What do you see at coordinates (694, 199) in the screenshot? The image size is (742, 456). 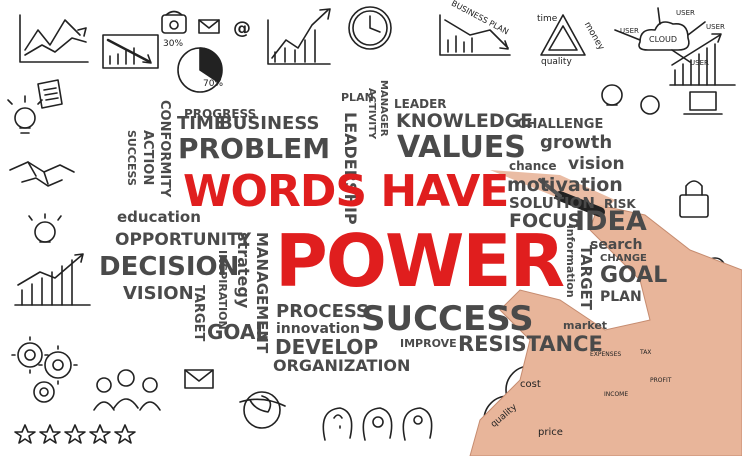 I see `lock-icon` at bounding box center [694, 199].